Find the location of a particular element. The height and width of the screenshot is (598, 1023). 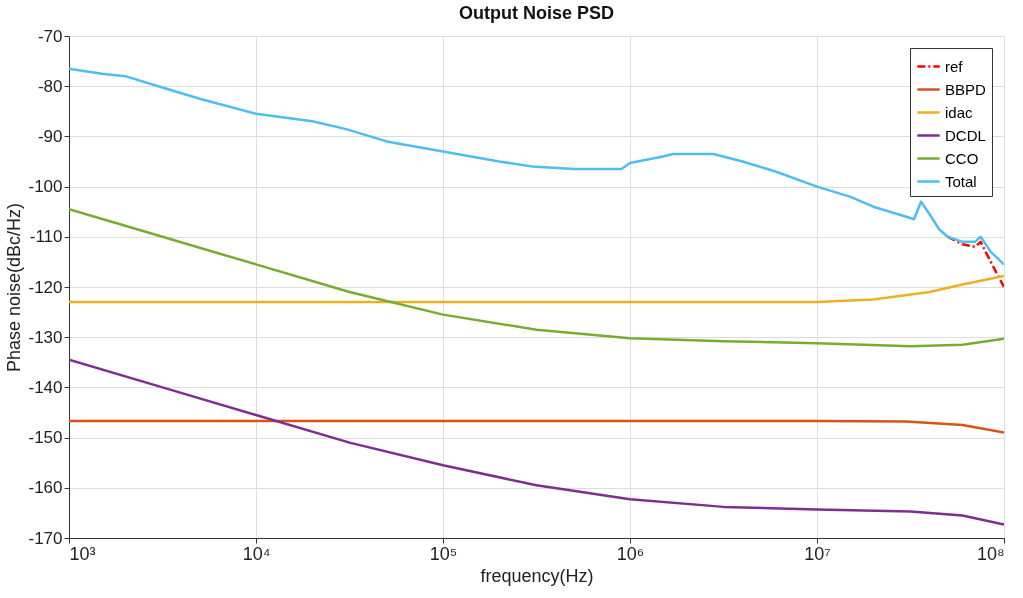

x-axis-title: frequency(Hz) is located at coordinates (537, 575).